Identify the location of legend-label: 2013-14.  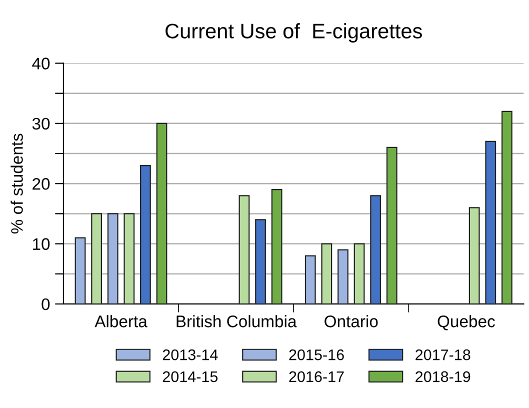
(190, 354).